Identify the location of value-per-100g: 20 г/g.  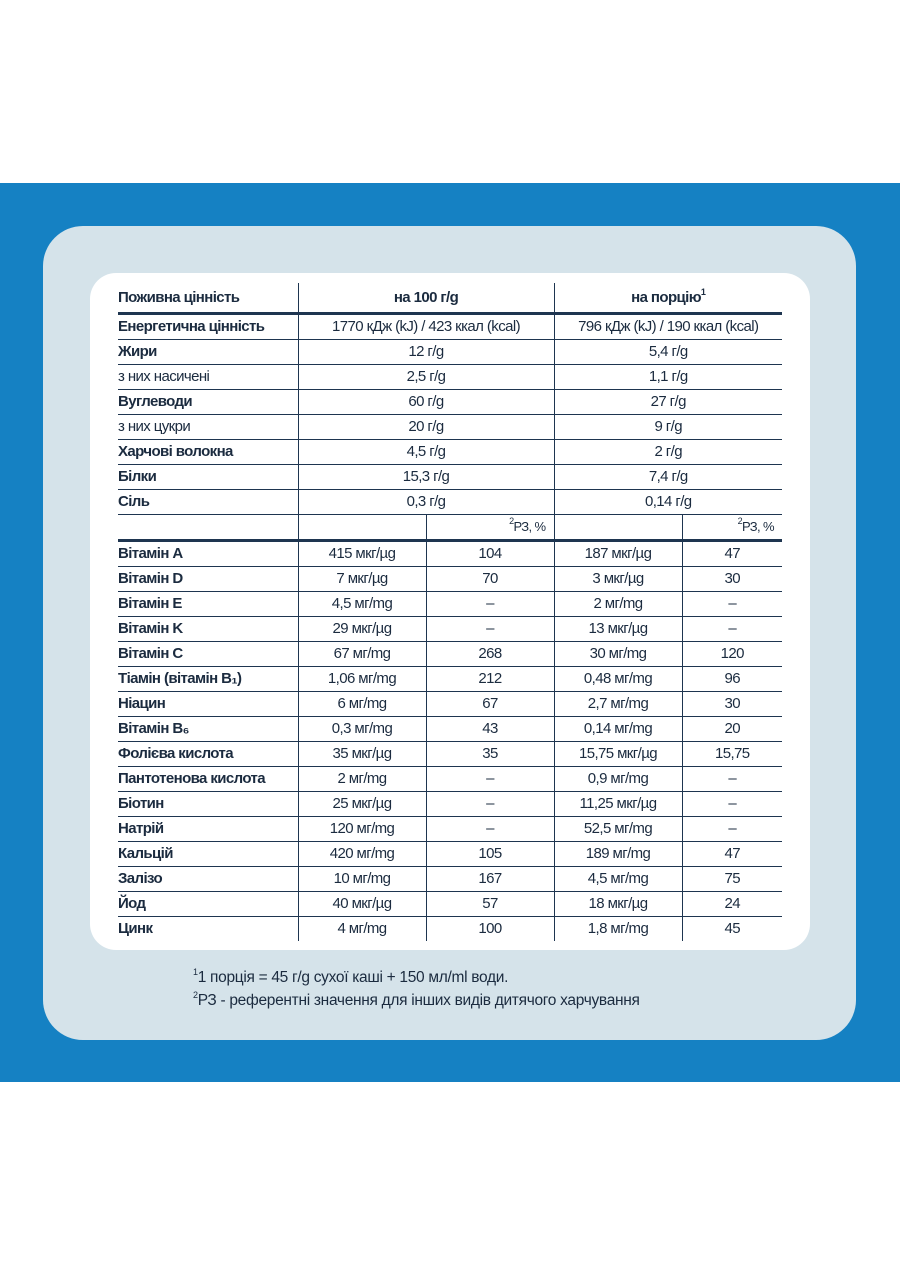
(425, 427).